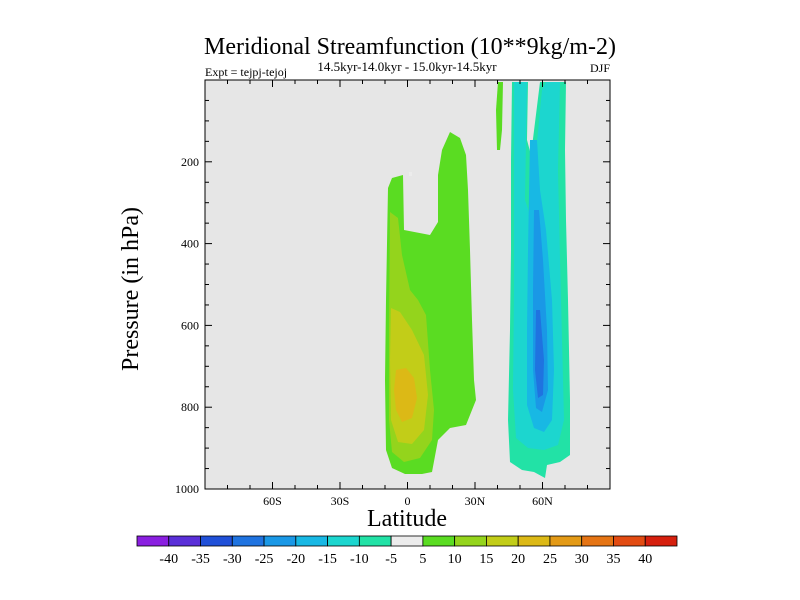  I want to click on colorbar-label: 25, so click(550, 559).